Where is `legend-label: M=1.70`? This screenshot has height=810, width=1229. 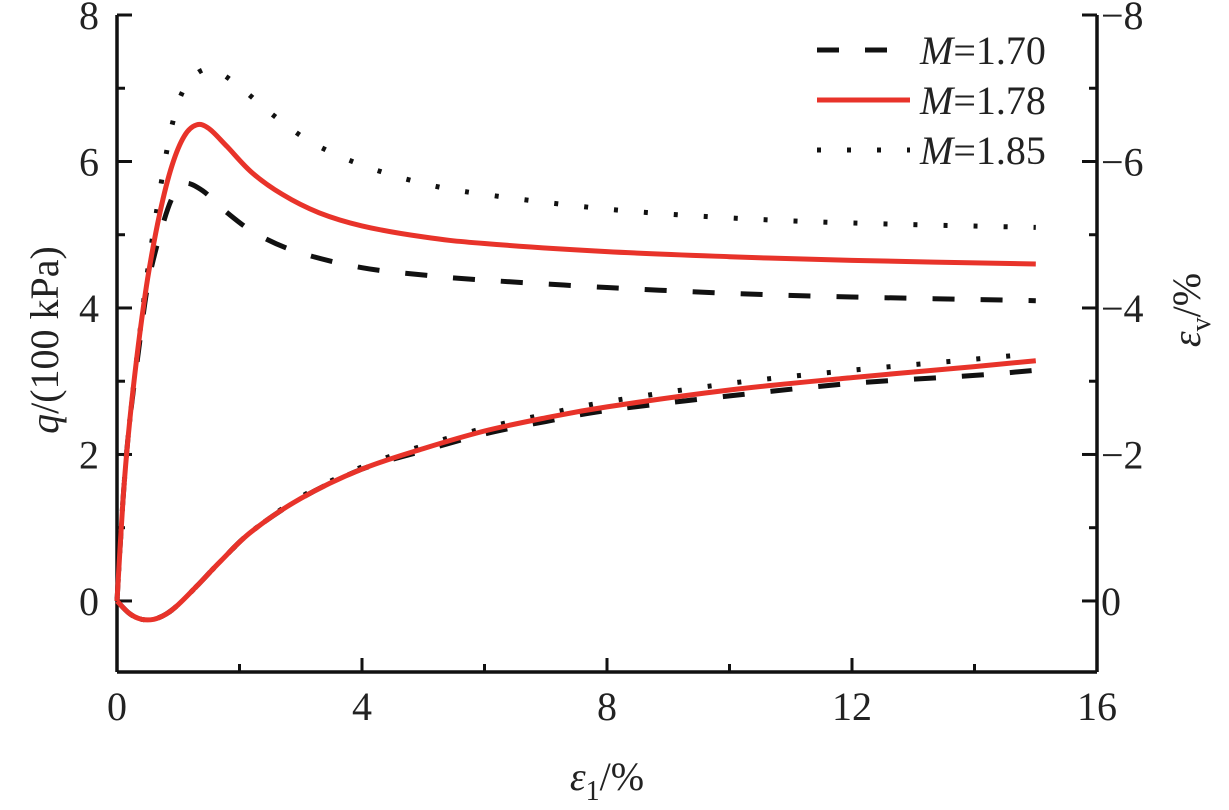
legend-label: M=1.70 is located at coordinates (982, 50).